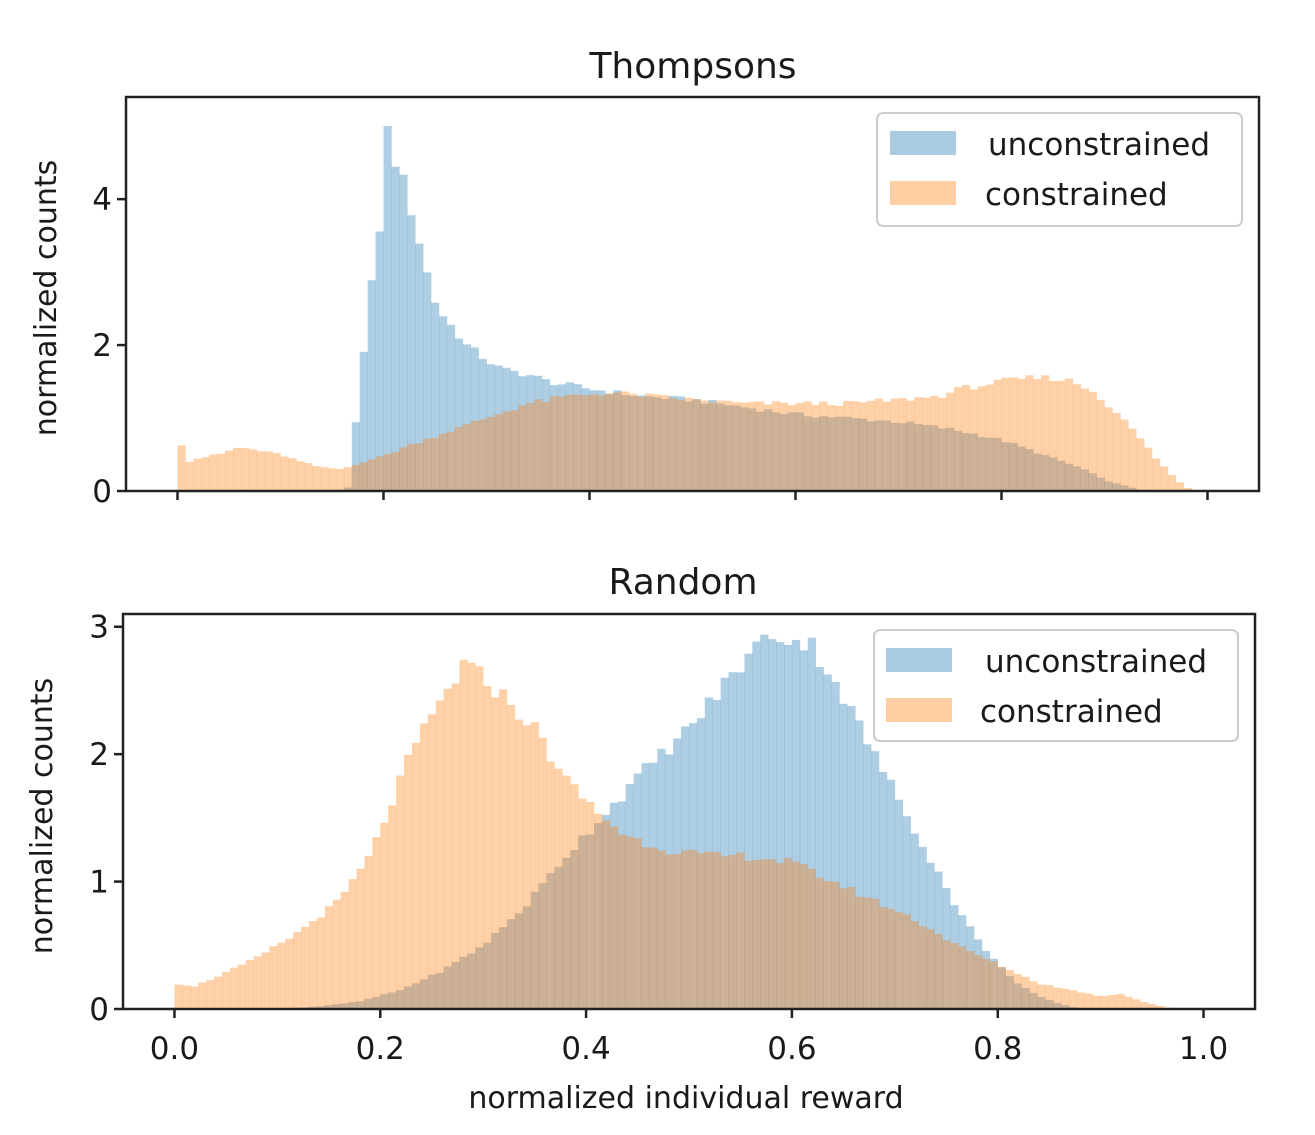 The image size is (1315, 1135). Describe the element at coordinates (923, 143) in the screenshot. I see `legend-swatch-unconstrained` at that location.